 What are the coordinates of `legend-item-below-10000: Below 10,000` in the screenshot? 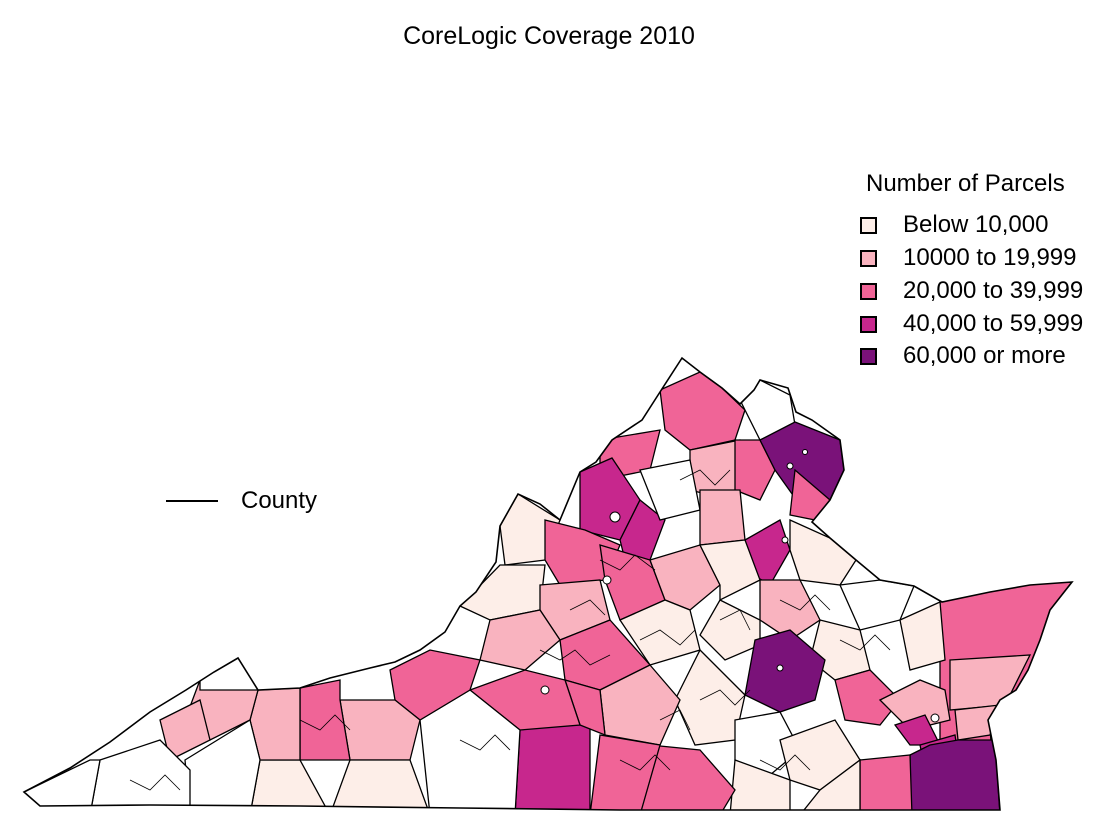 It's located at (954, 224).